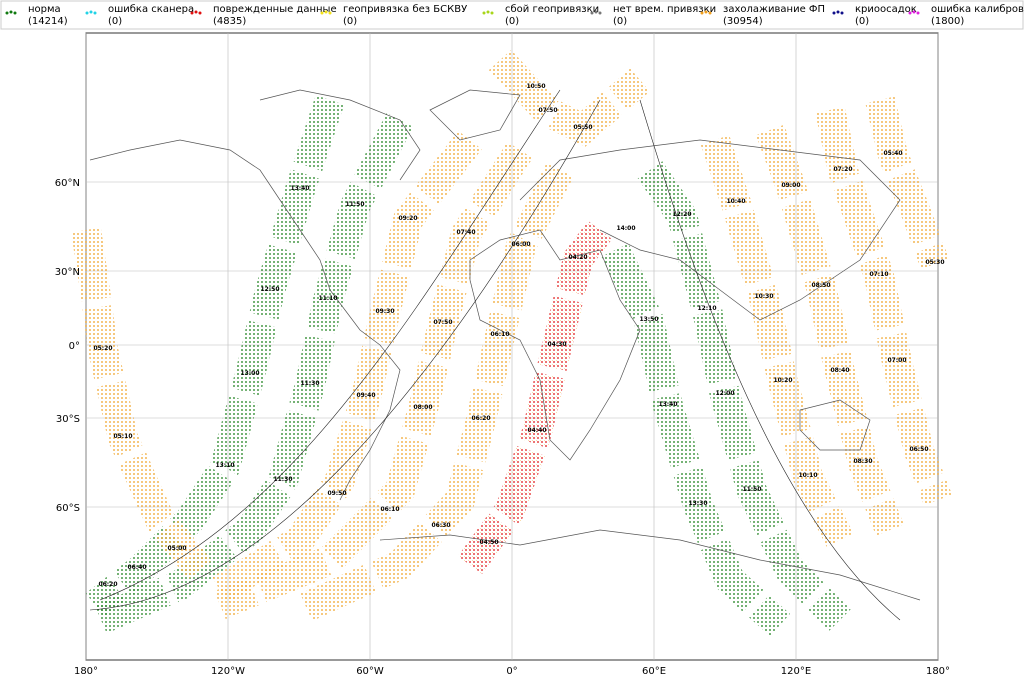 This screenshot has height=677, width=1024. What do you see at coordinates (327, 298) in the screenshot?
I see `time-label: 11:10` at bounding box center [327, 298].